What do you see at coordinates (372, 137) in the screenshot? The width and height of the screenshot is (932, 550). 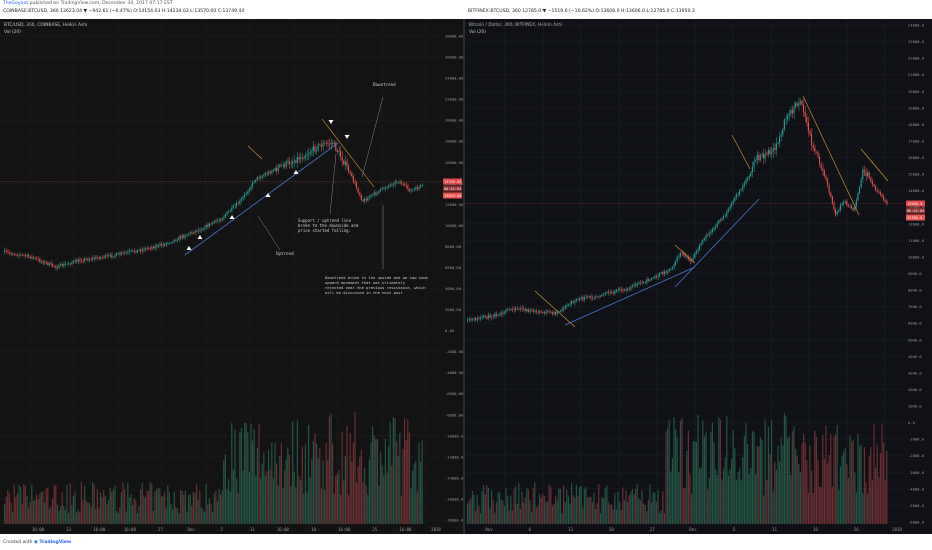 I see `annotation-pointer` at bounding box center [372, 137].